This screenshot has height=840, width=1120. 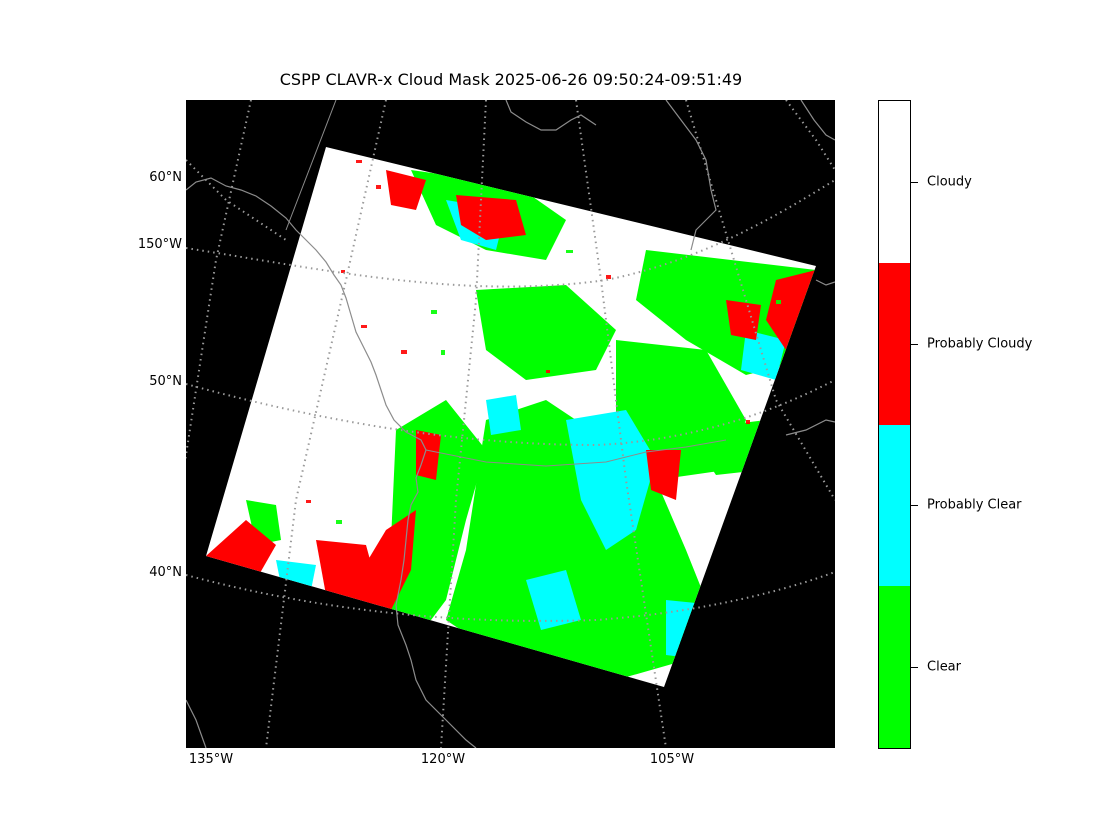 I want to click on colorbar-label: Clear, so click(x=944, y=667).